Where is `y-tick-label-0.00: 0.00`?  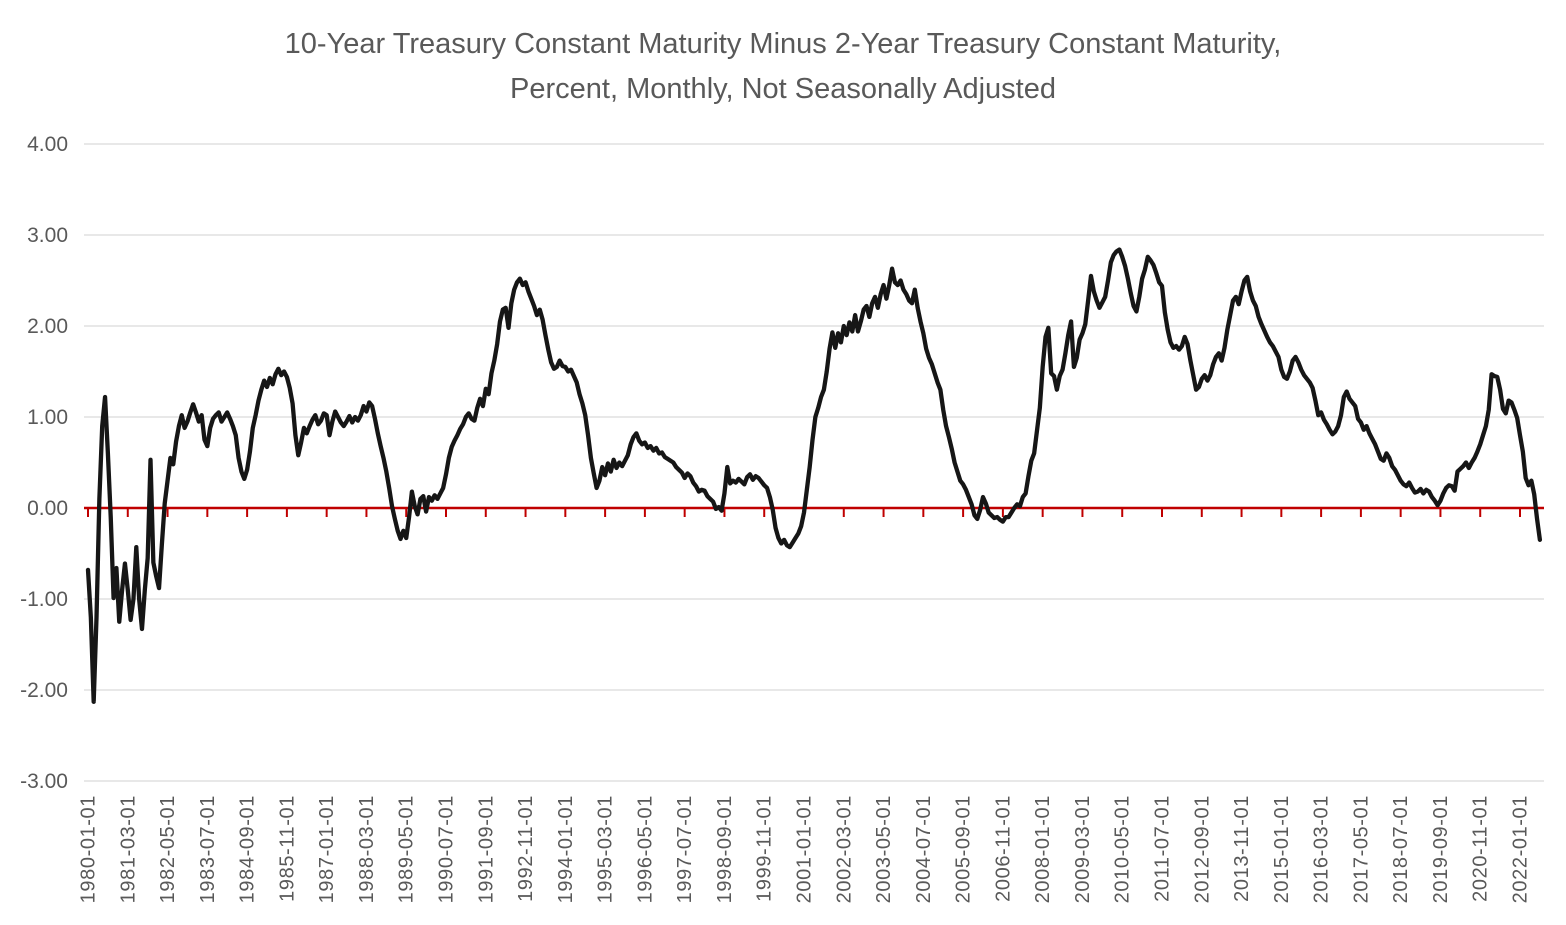
y-tick-label-0.00: 0.00 is located at coordinates (47, 508).